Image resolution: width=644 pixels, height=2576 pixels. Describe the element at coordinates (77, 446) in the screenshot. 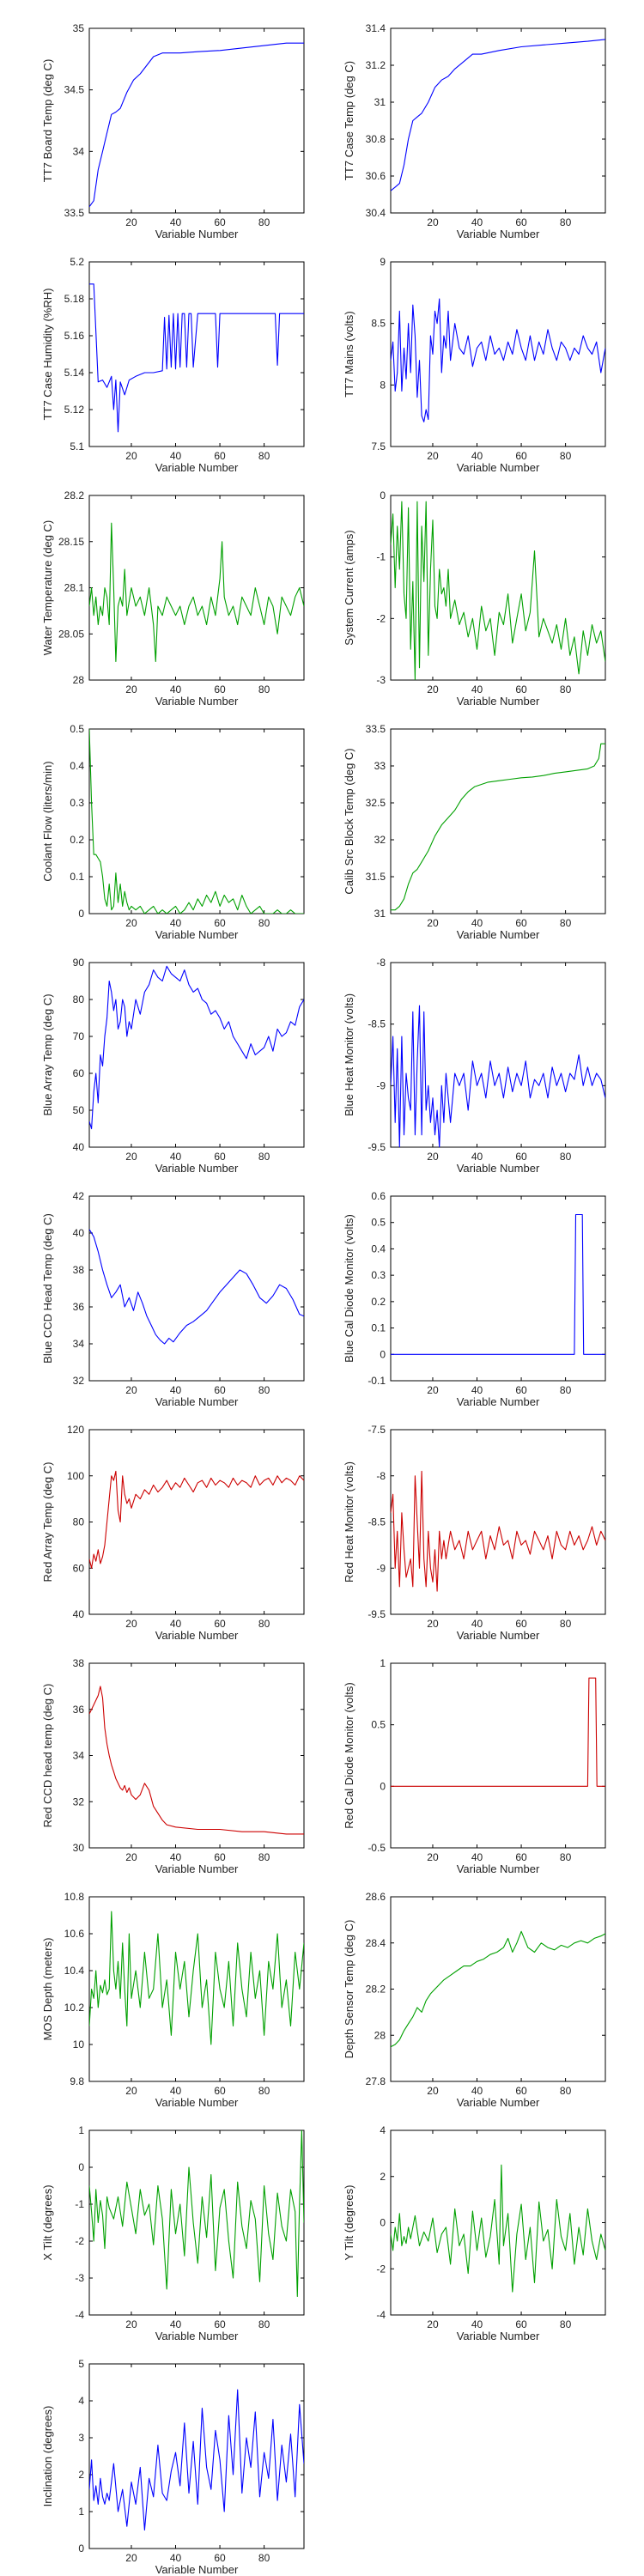

I see `y-tick-label: 5.1` at that location.